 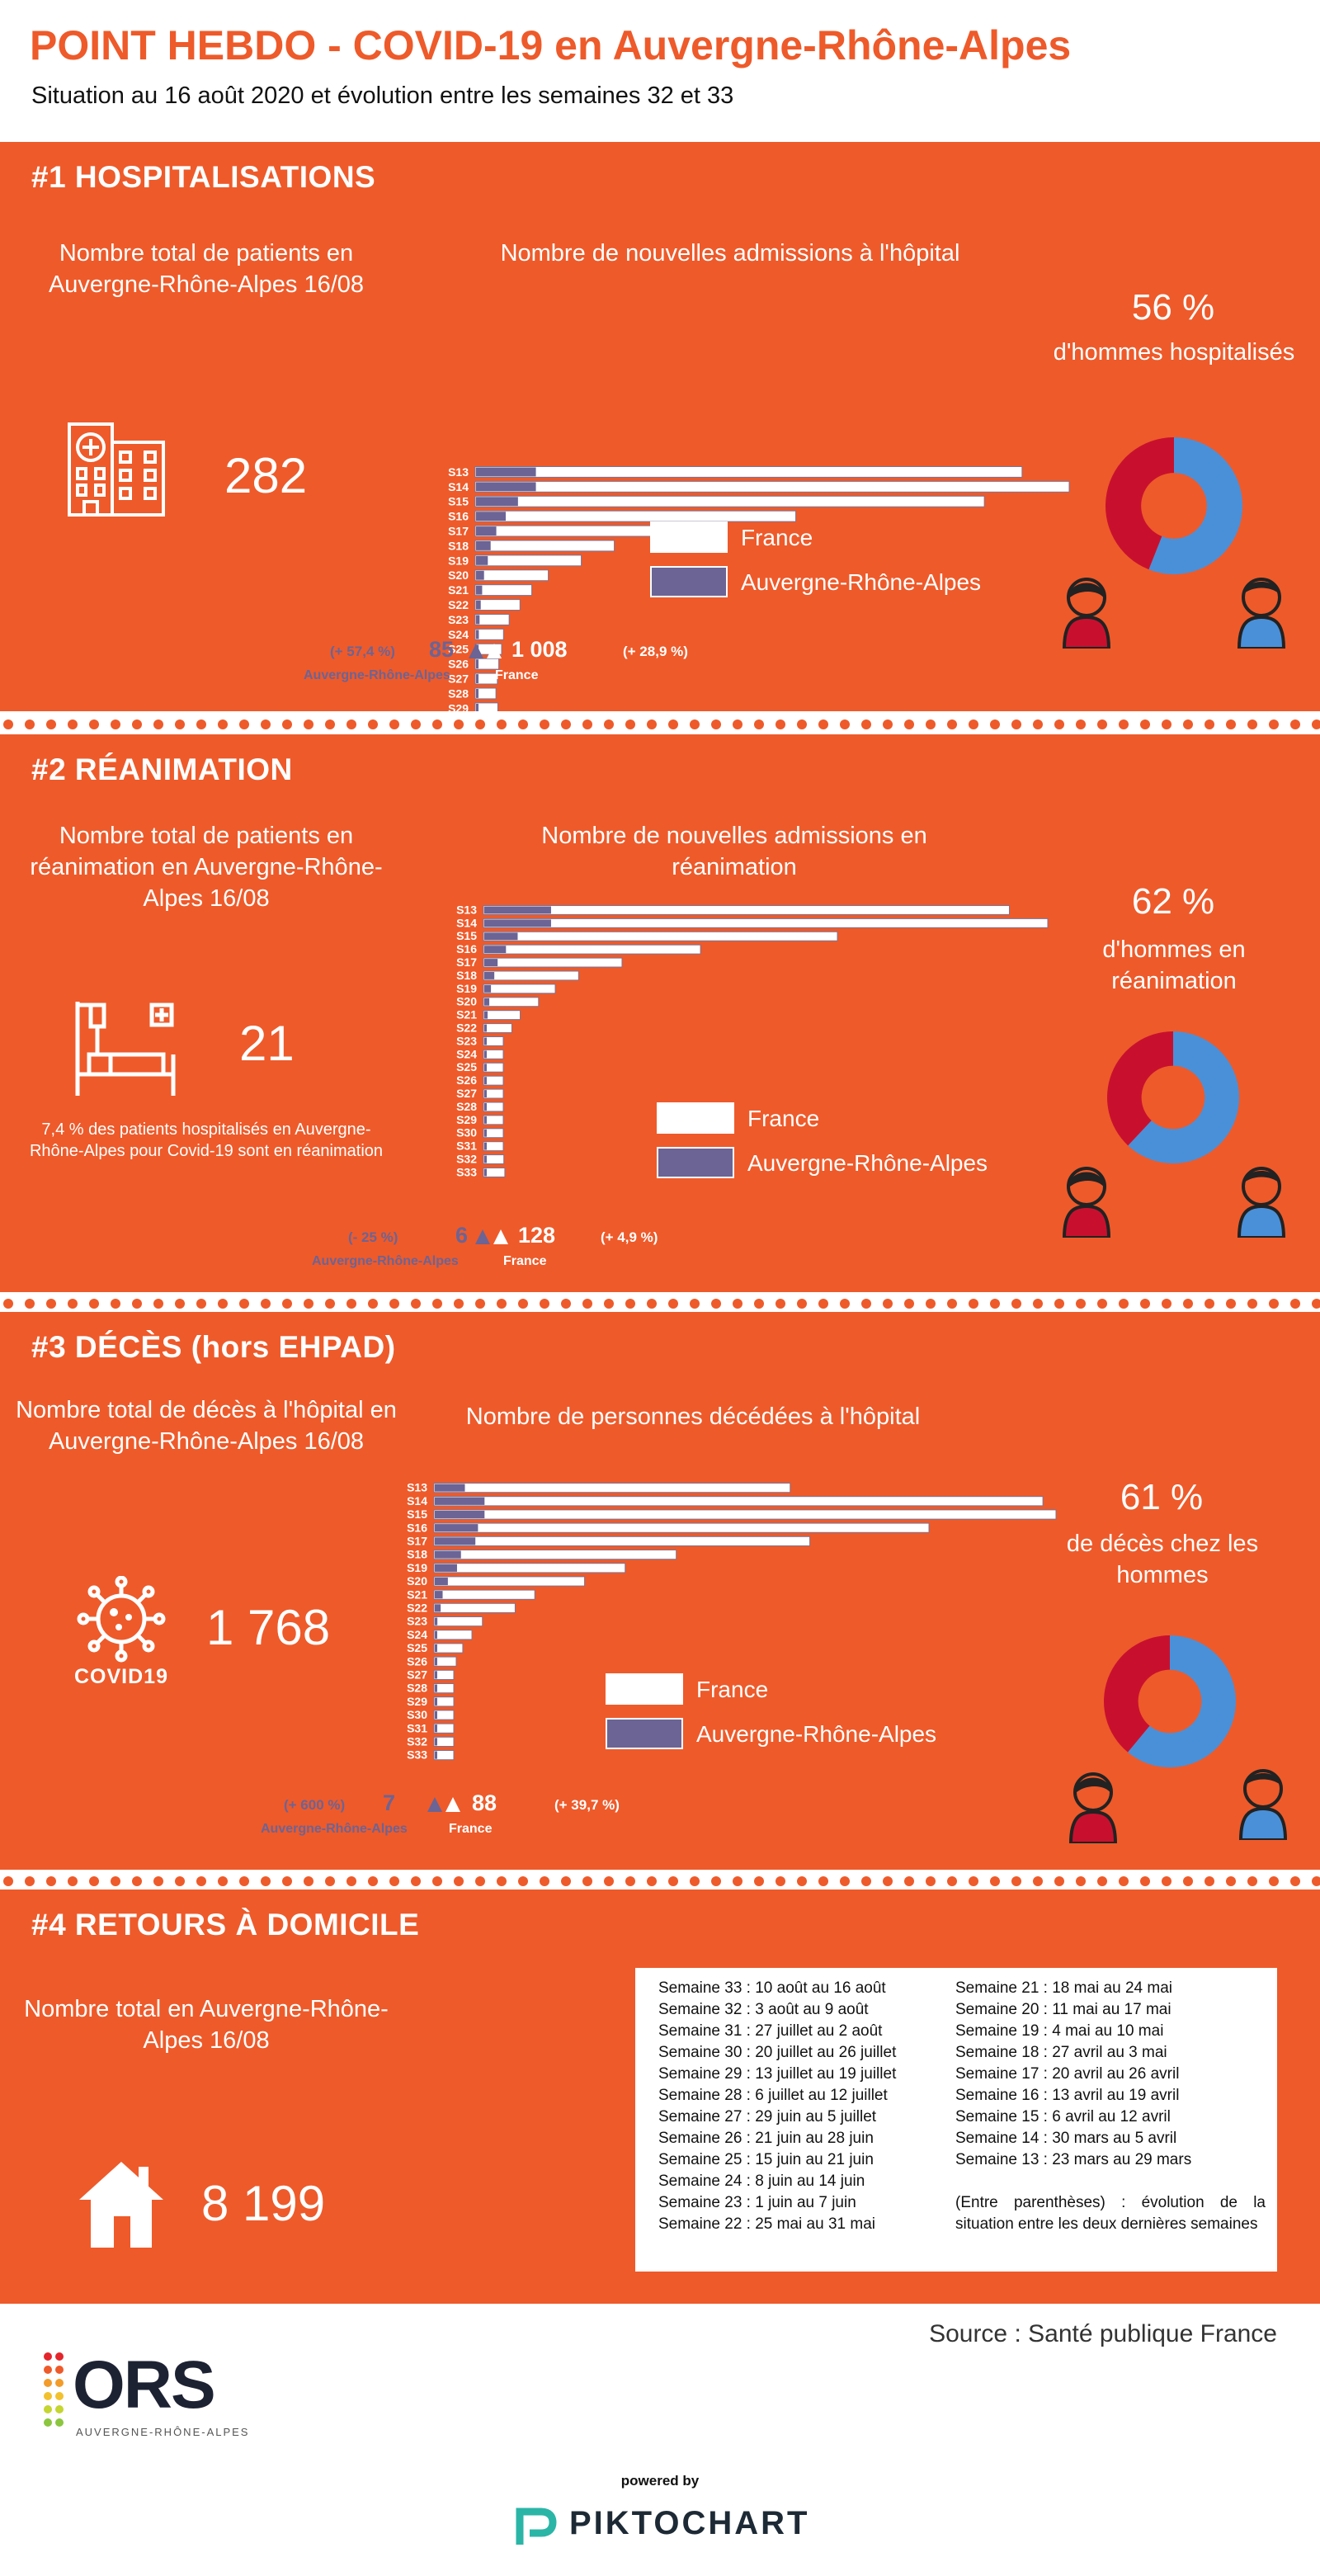 What do you see at coordinates (540, 649) in the screenshot?
I see `france-weekly-value: 1 008` at bounding box center [540, 649].